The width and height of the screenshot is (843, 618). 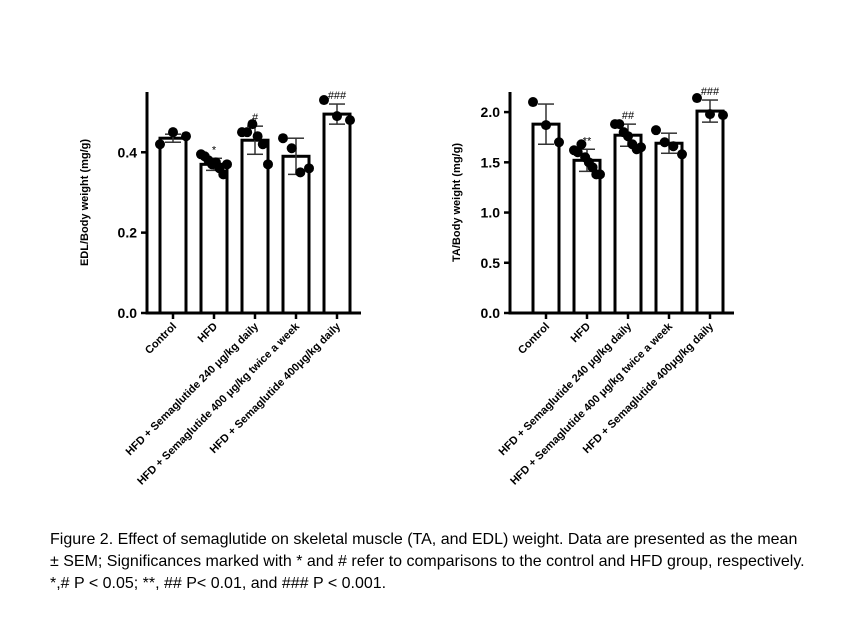 What do you see at coordinates (491, 263) in the screenshot?
I see `y-tick-label: 0.5` at bounding box center [491, 263].